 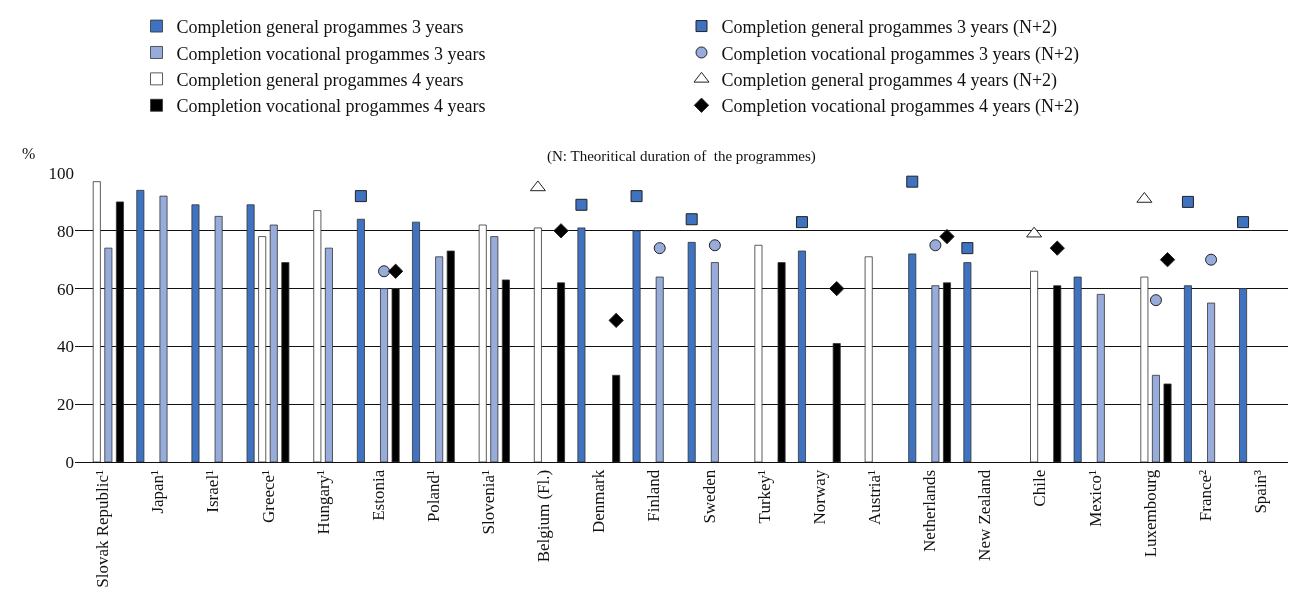 What do you see at coordinates (599, 501) in the screenshot?
I see `x-tick-label: Denmark` at bounding box center [599, 501].